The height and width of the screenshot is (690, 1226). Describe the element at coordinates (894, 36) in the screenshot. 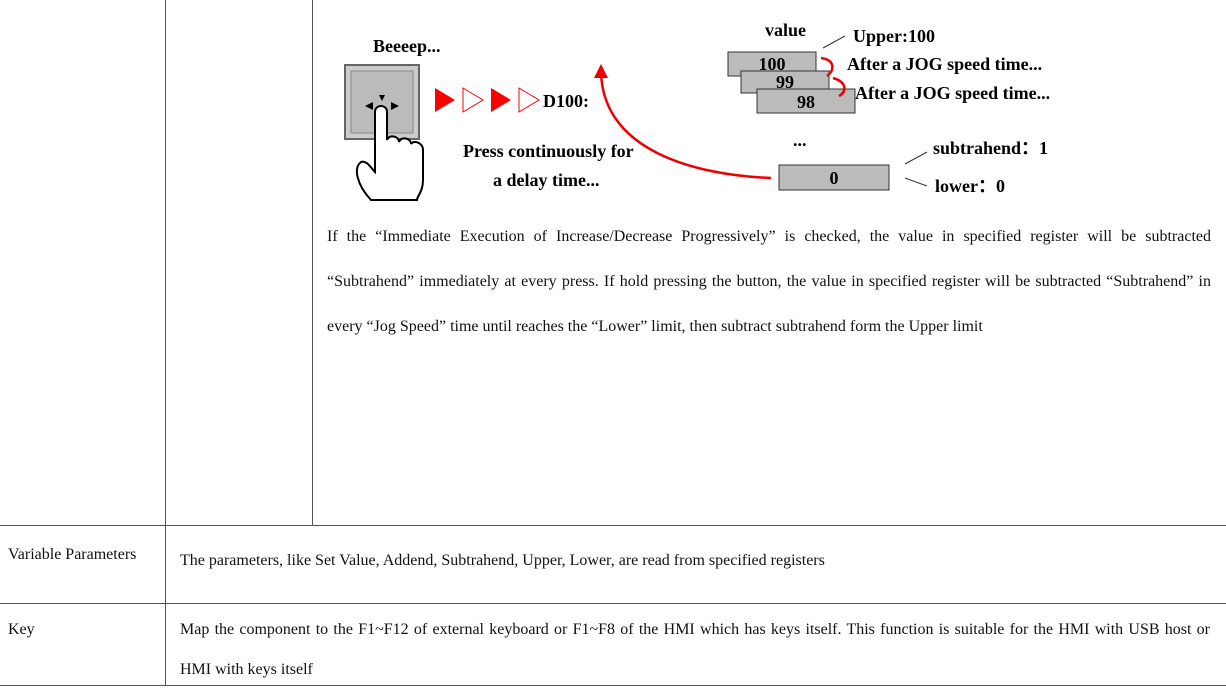

I see `upper-label: Upper:100` at that location.